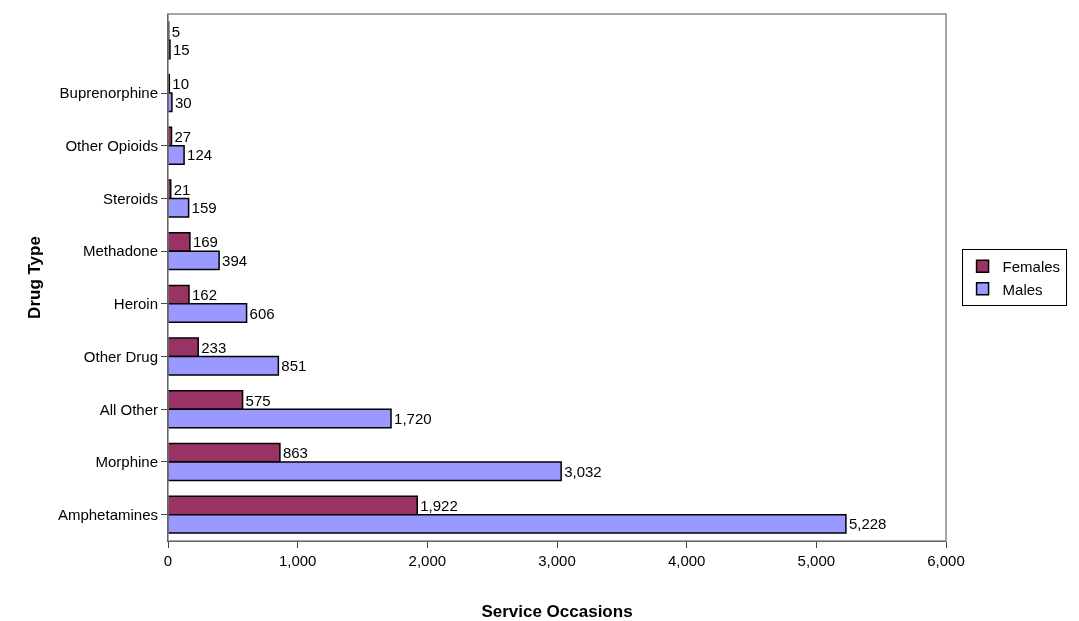 The width and height of the screenshot is (1079, 621). Describe the element at coordinates (816, 560) in the screenshot. I see `x-tick-label: 5,000` at that location.